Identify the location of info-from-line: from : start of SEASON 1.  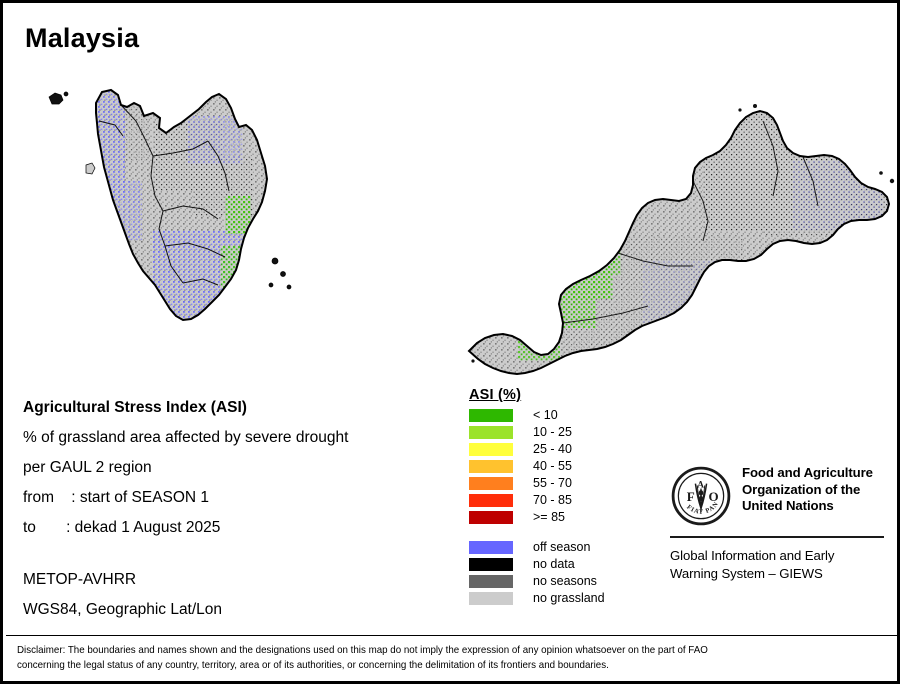
(116, 497).